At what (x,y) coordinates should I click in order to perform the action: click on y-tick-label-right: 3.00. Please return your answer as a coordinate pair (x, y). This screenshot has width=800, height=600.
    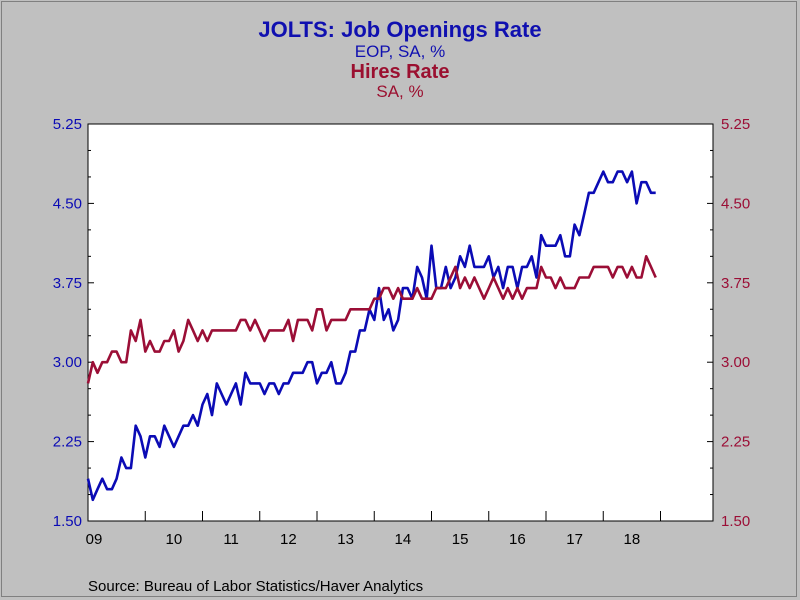
    Looking at the image, I should click on (735, 362).